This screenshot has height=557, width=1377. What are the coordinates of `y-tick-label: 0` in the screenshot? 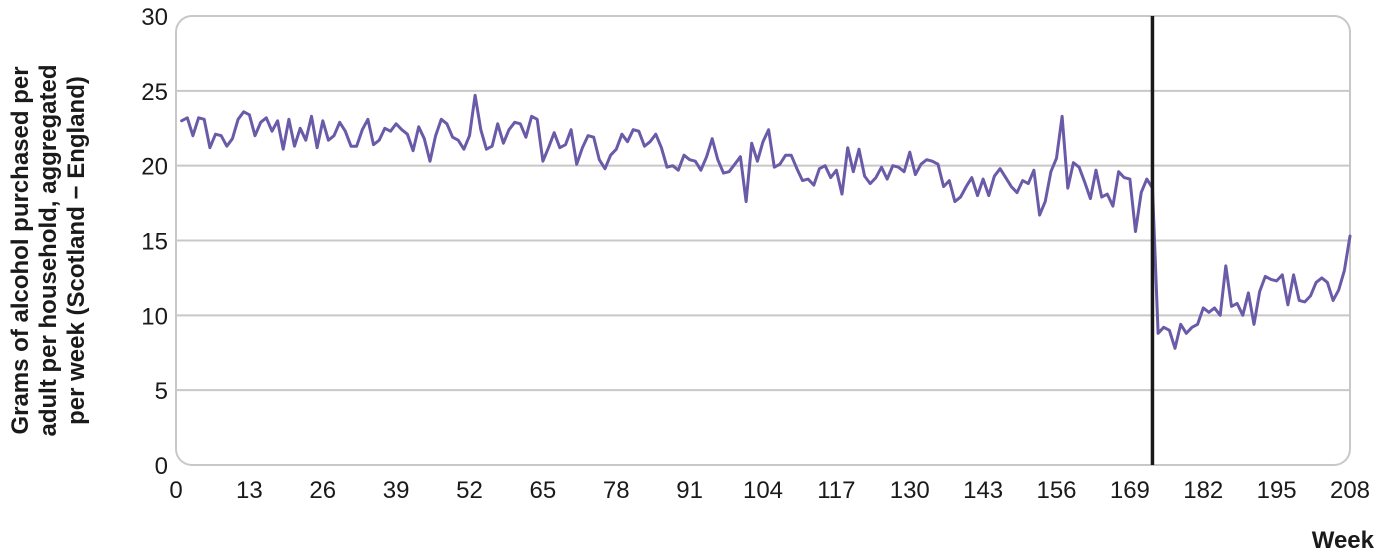 It's located at (161, 466).